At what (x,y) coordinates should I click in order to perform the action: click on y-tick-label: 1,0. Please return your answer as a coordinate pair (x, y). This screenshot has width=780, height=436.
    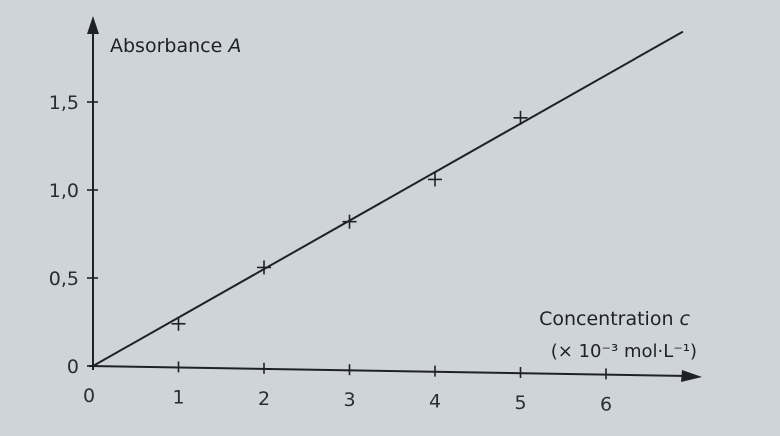
    Looking at the image, I should click on (64, 191).